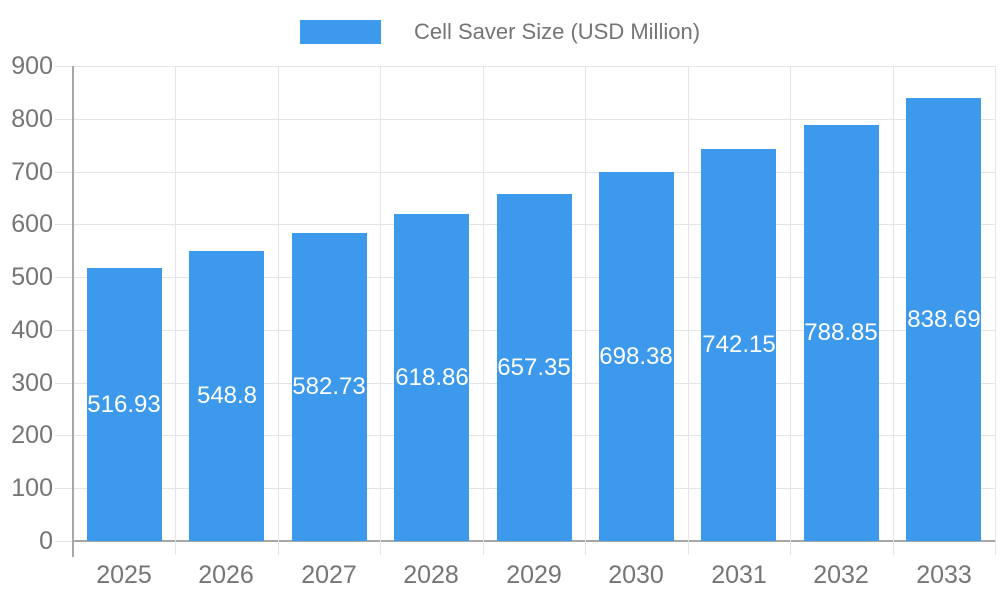  I want to click on legend-item: Cell Saver Size (USD Million), so click(500, 31).